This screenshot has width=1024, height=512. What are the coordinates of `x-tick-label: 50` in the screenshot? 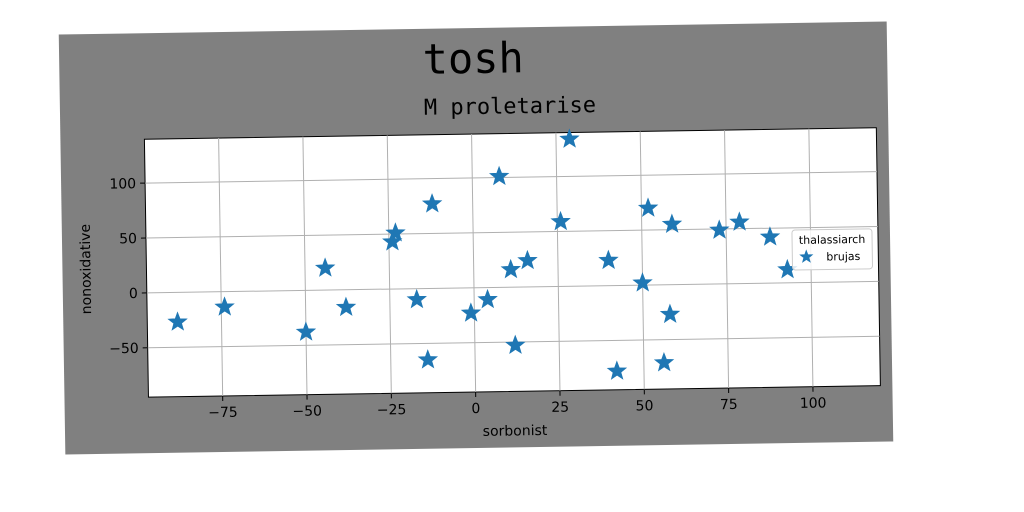 It's located at (644, 406).